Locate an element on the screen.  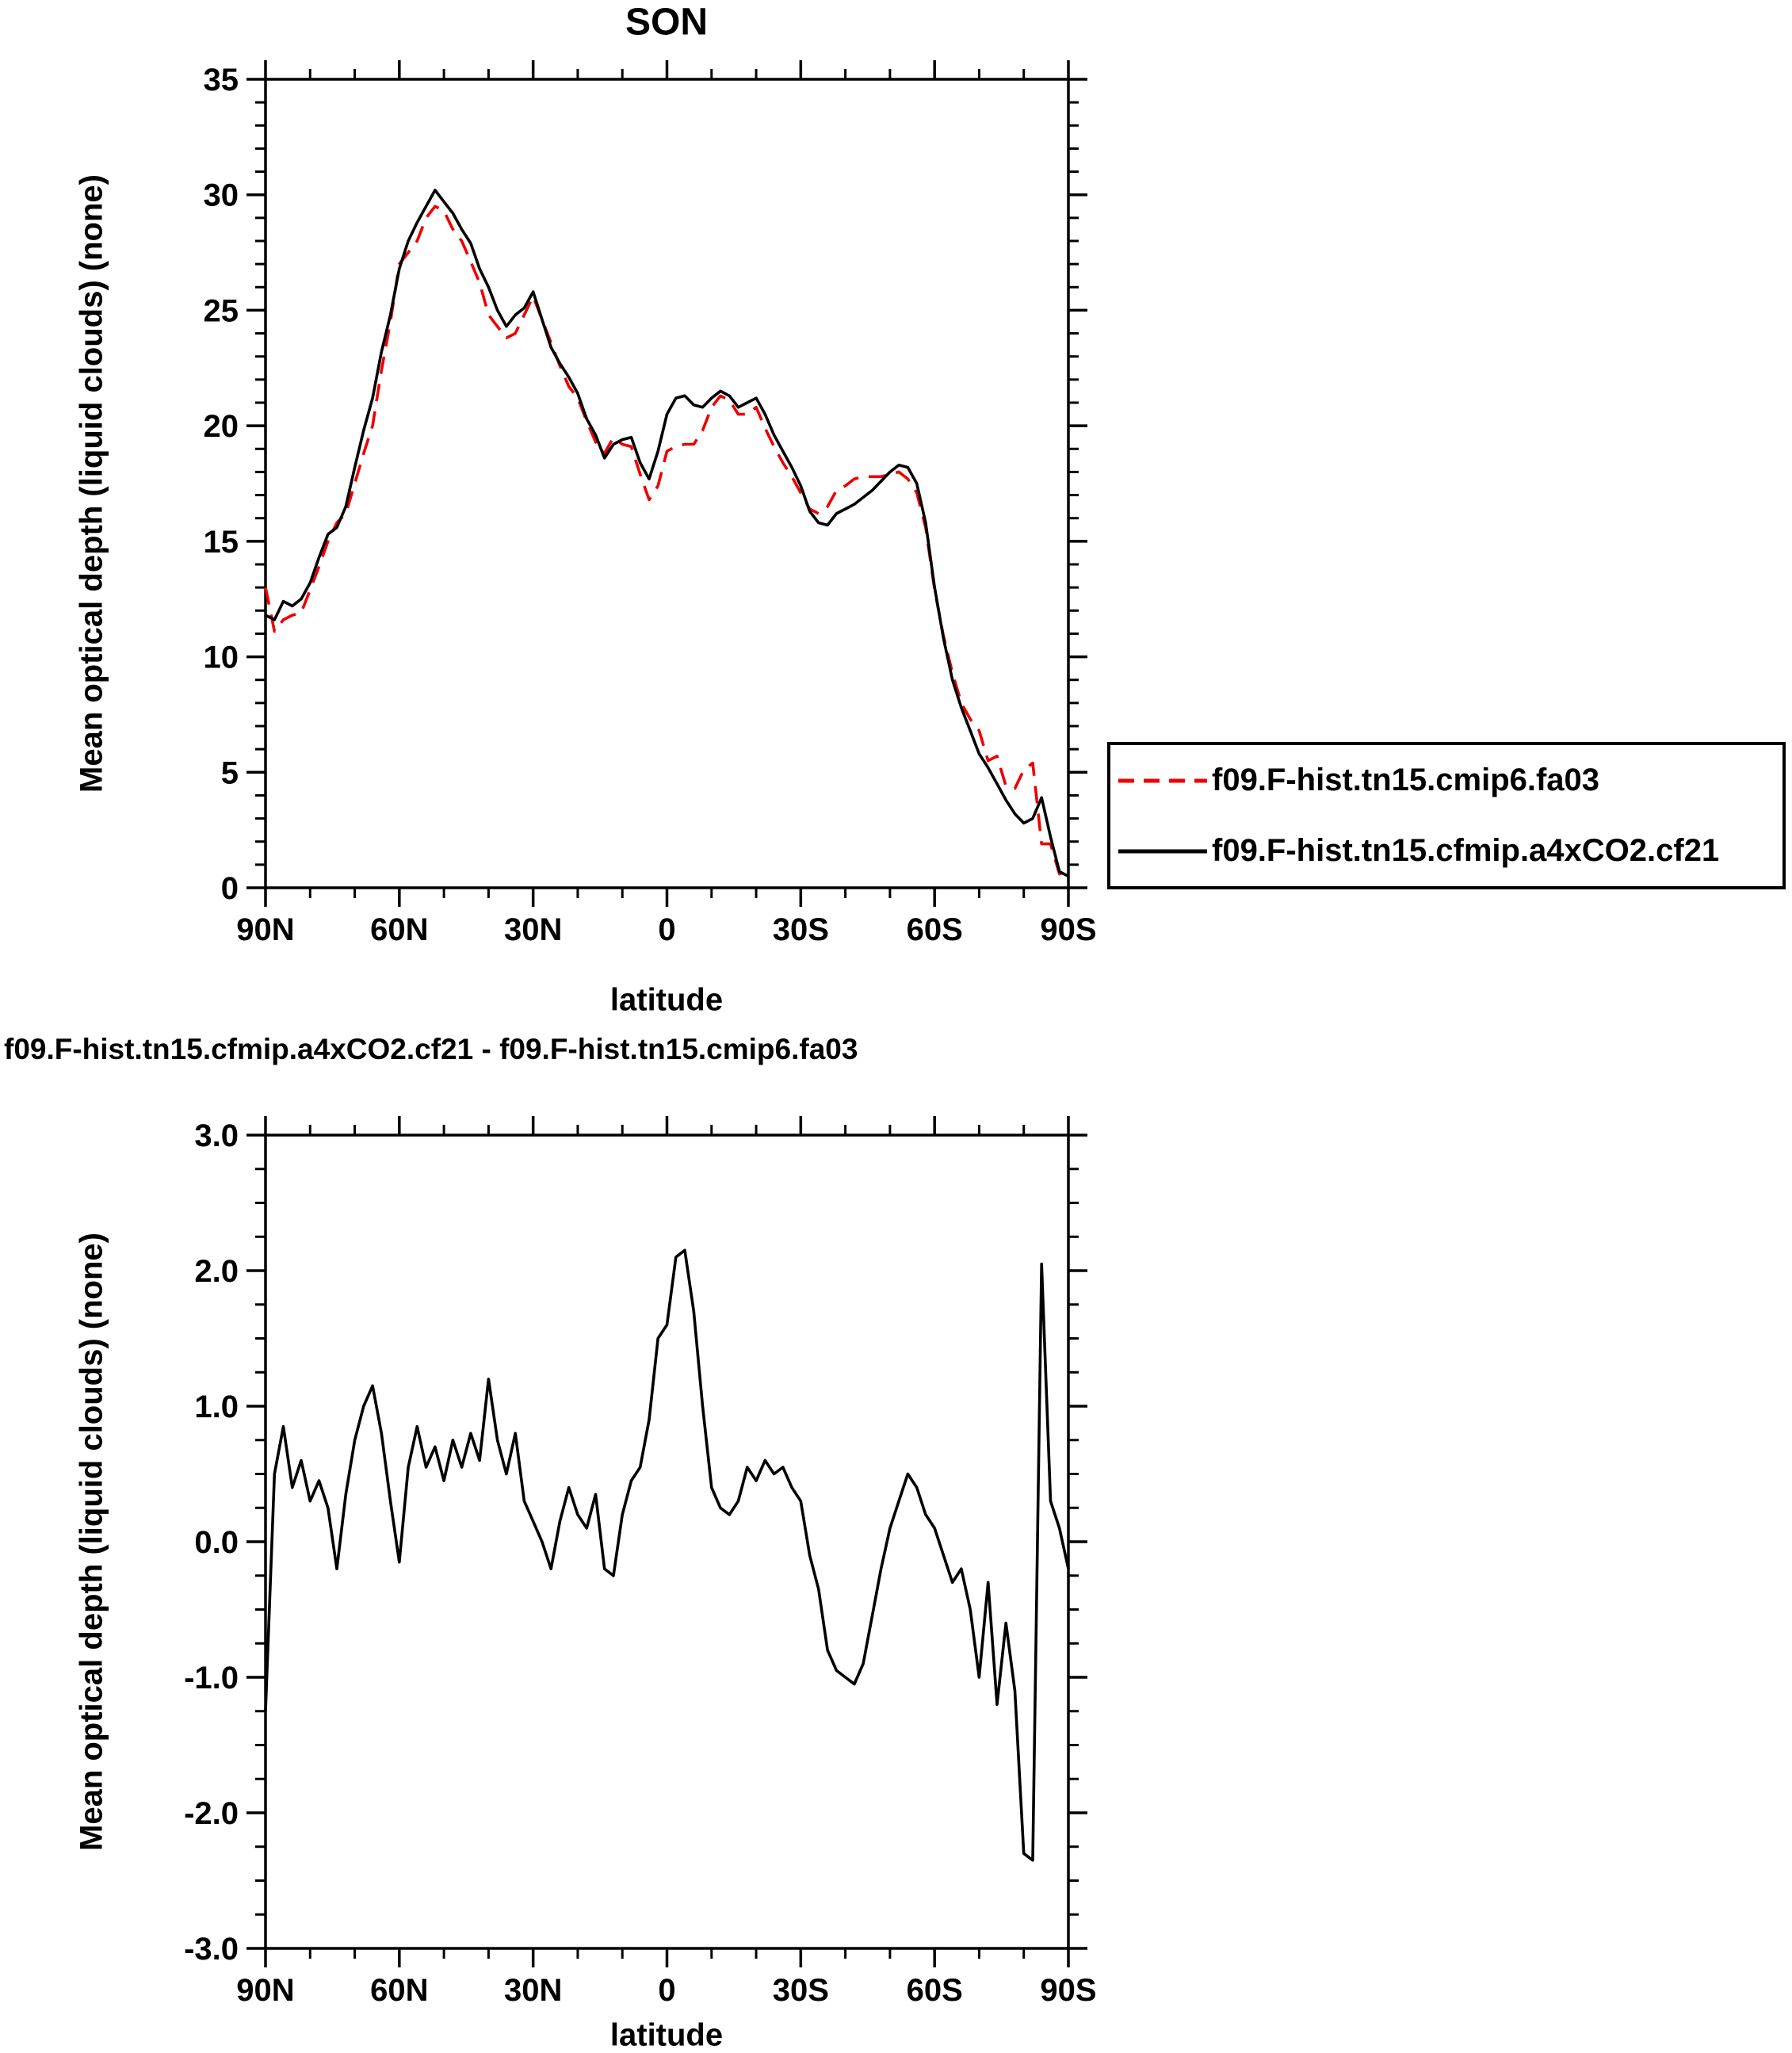
legend-item-a4xco2: f09.F-hist.tn15.cfmip.a4xCO2.cf21 is located at coordinates (1450, 851).